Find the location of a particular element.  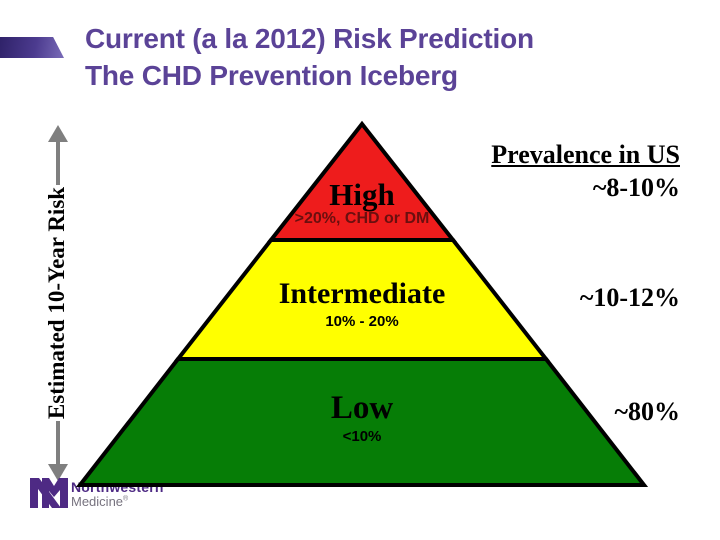

arrow-up-icon is located at coordinates (58, 133).